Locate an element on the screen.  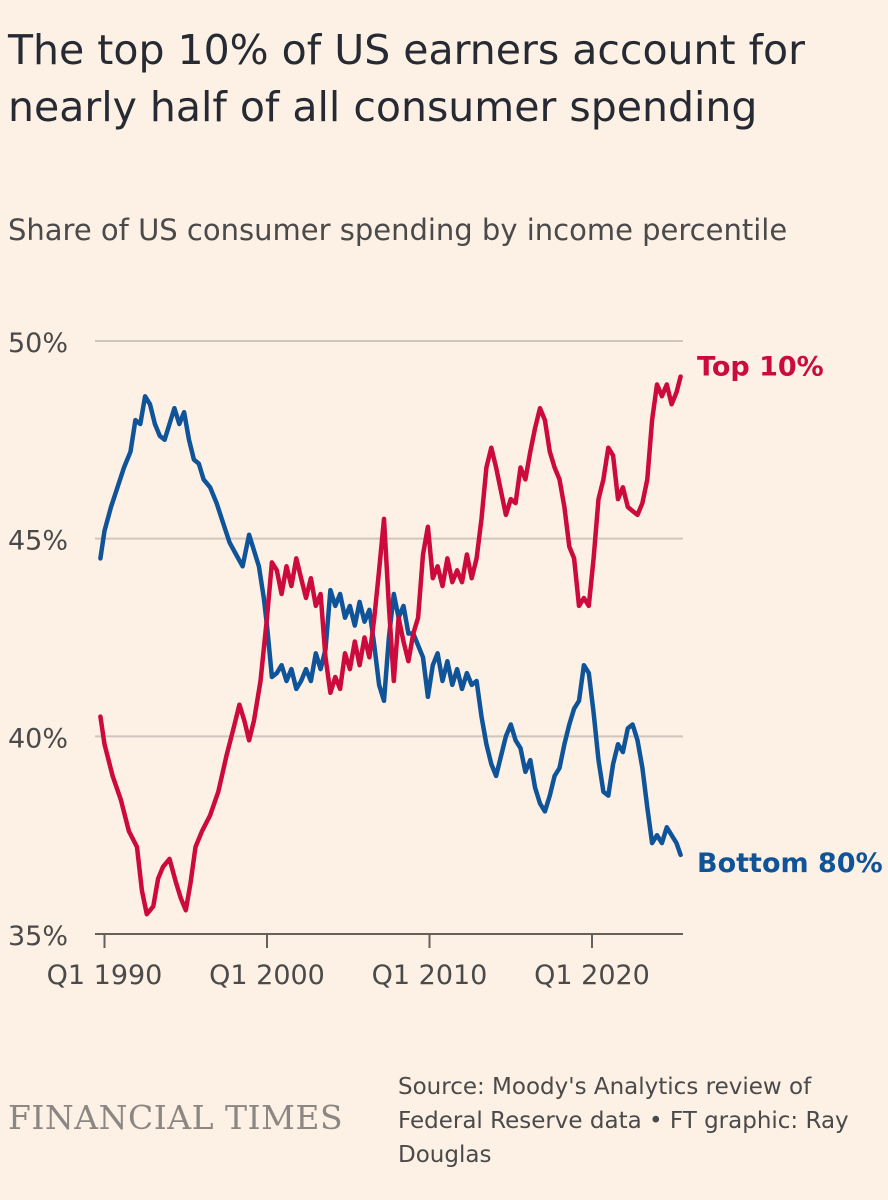
x-tick-label: Q1 2010 is located at coordinates (430, 975).